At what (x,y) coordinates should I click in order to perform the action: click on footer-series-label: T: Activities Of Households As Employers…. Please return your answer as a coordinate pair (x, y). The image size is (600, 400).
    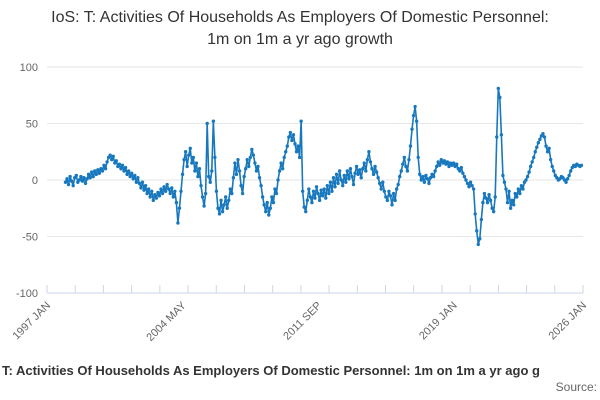
    Looking at the image, I should click on (271, 370).